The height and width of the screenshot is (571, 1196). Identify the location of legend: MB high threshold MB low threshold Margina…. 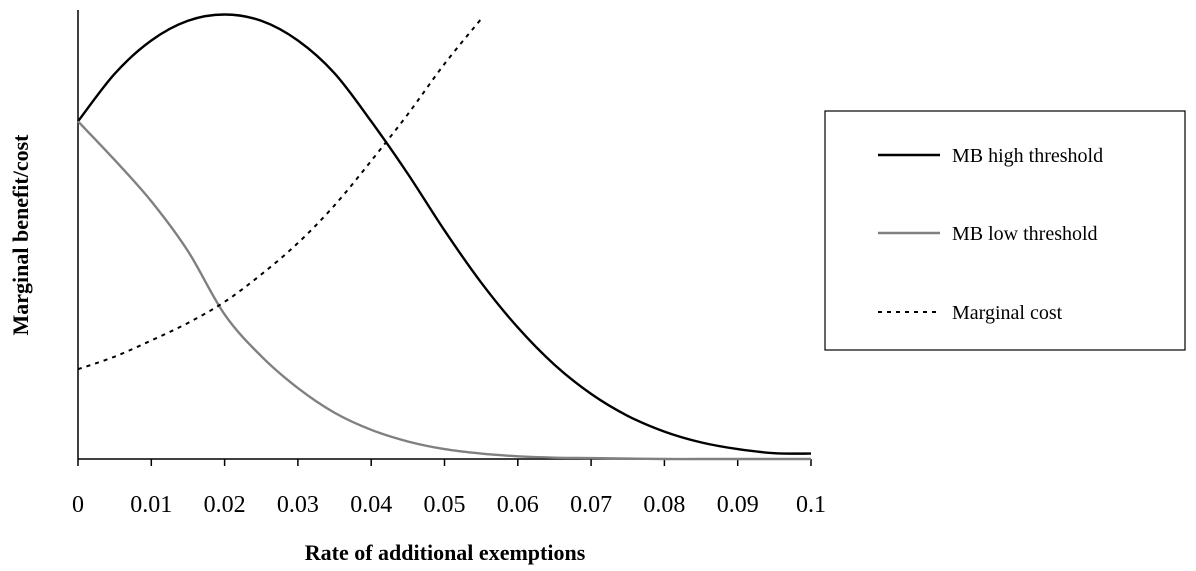
(1005, 230).